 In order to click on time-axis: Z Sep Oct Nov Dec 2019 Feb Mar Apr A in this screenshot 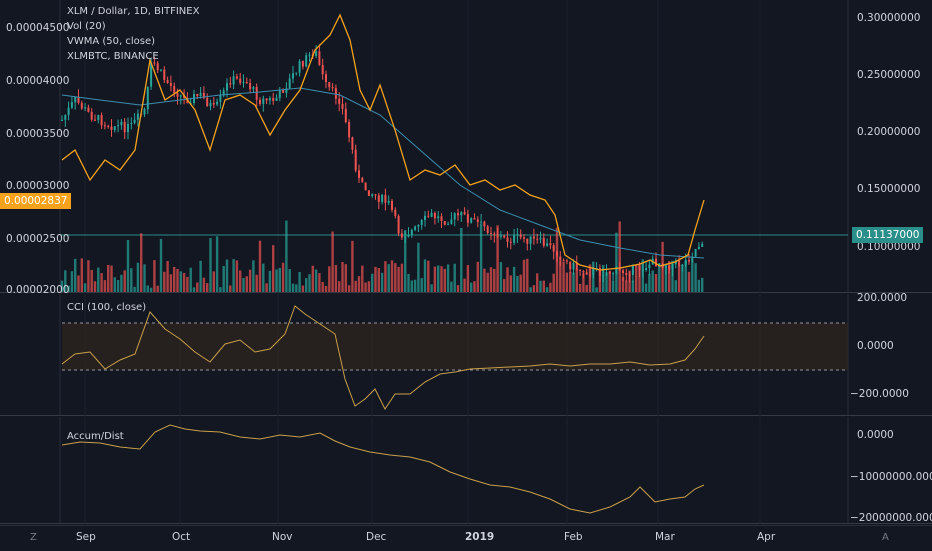, I will do `click(466, 538)`.